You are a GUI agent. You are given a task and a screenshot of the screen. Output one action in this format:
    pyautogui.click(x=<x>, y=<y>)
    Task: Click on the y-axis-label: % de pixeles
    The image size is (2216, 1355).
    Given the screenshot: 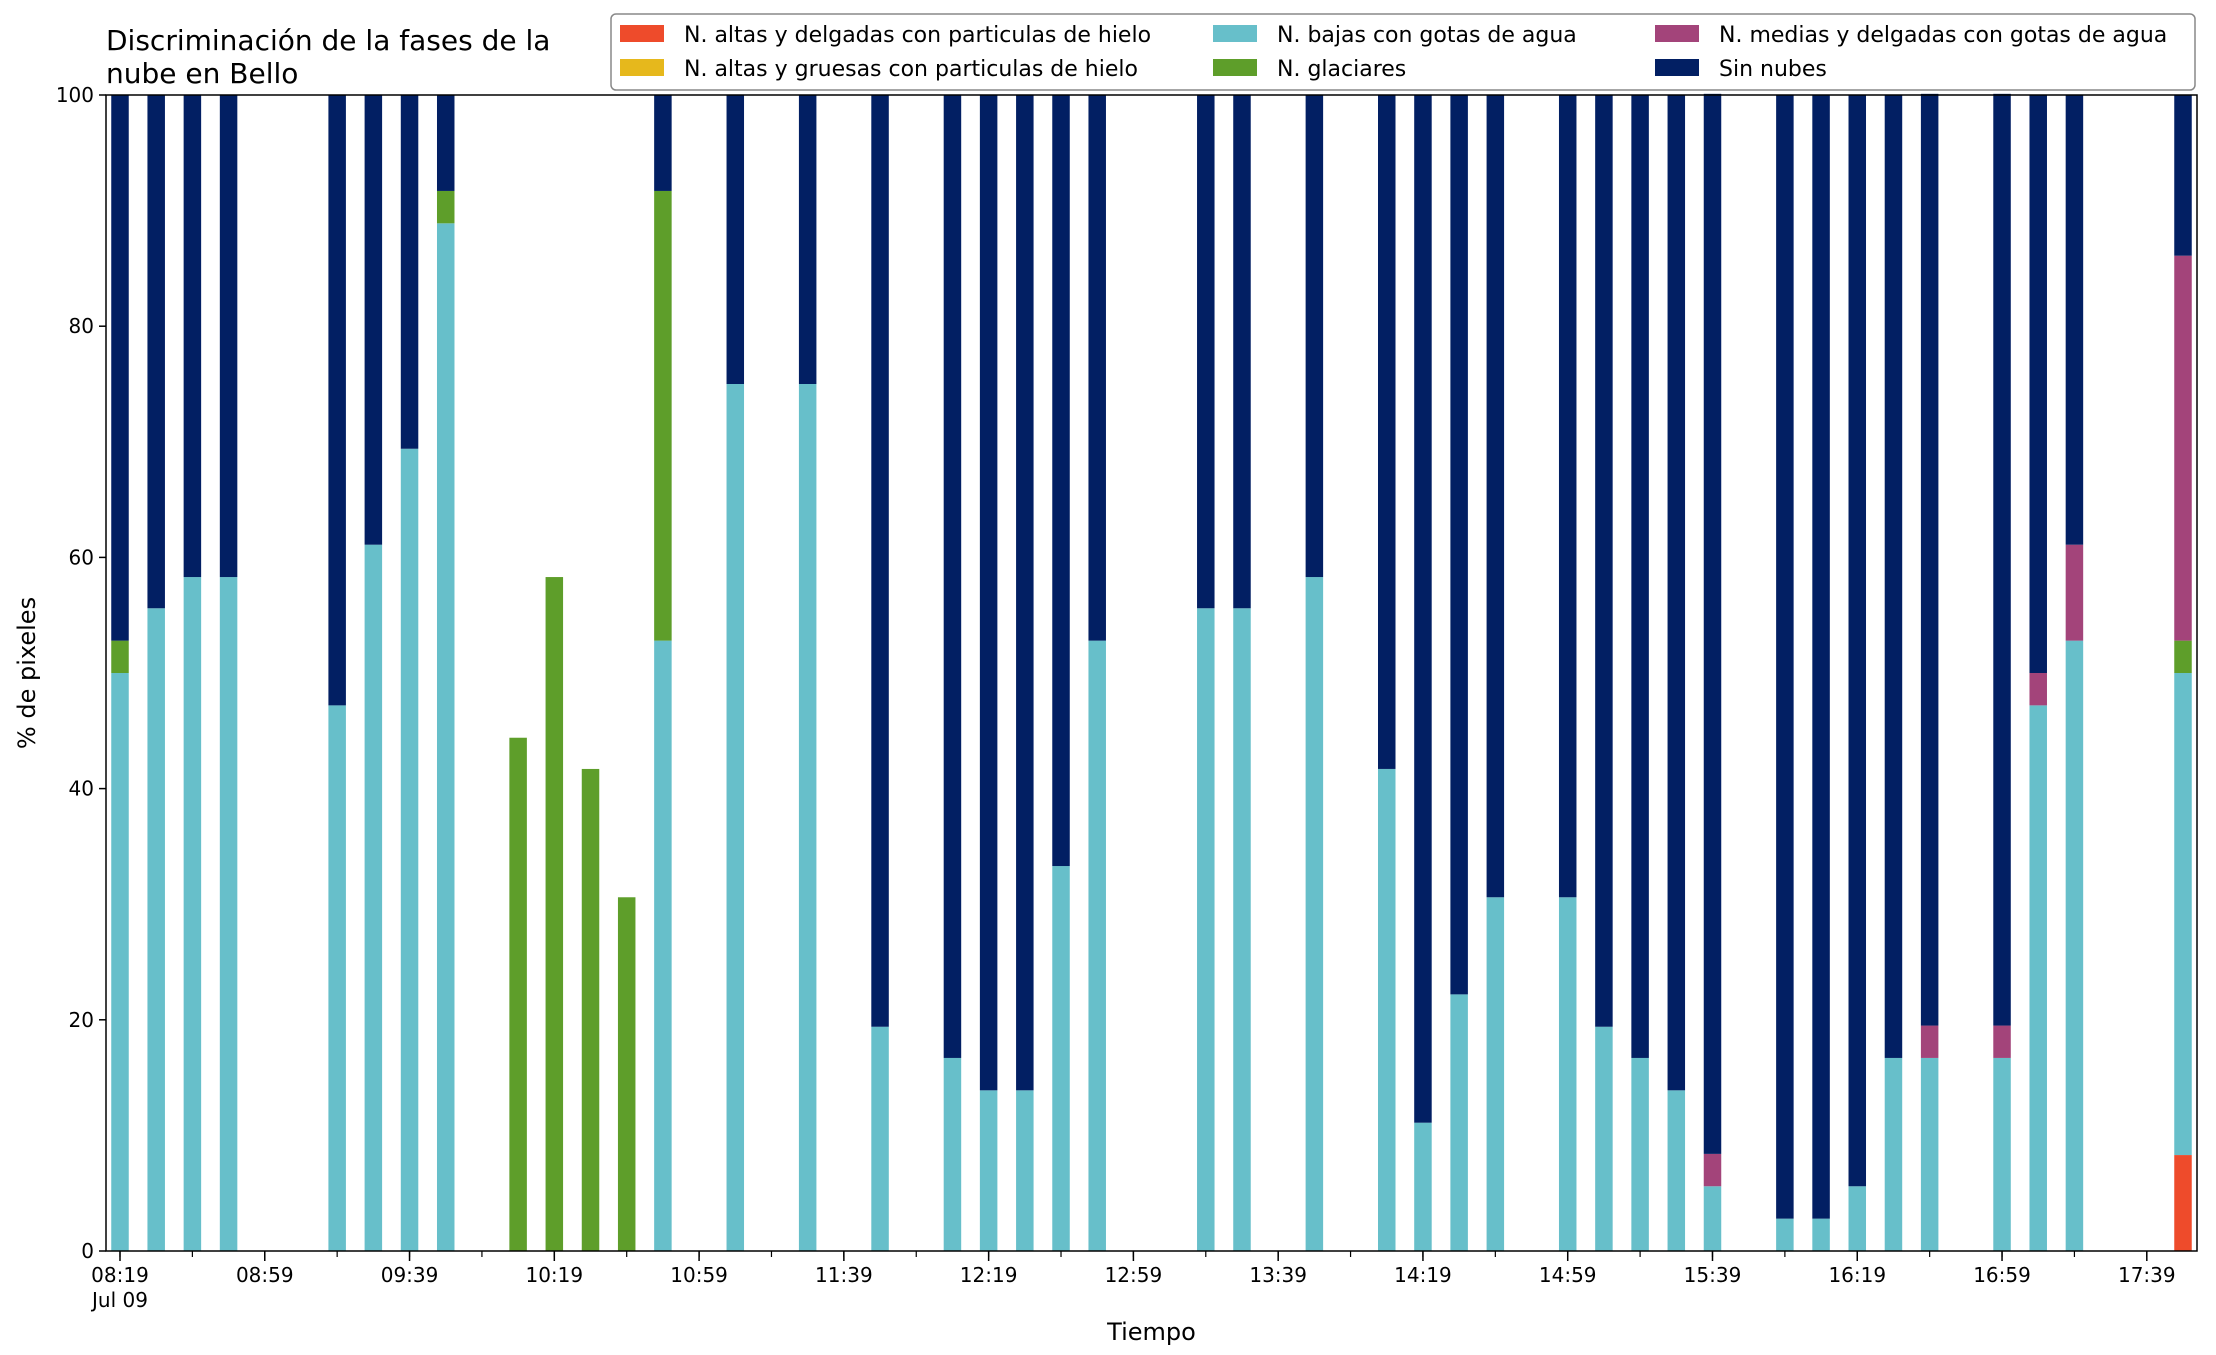 What is the action you would take?
    pyautogui.click(x=27, y=673)
    